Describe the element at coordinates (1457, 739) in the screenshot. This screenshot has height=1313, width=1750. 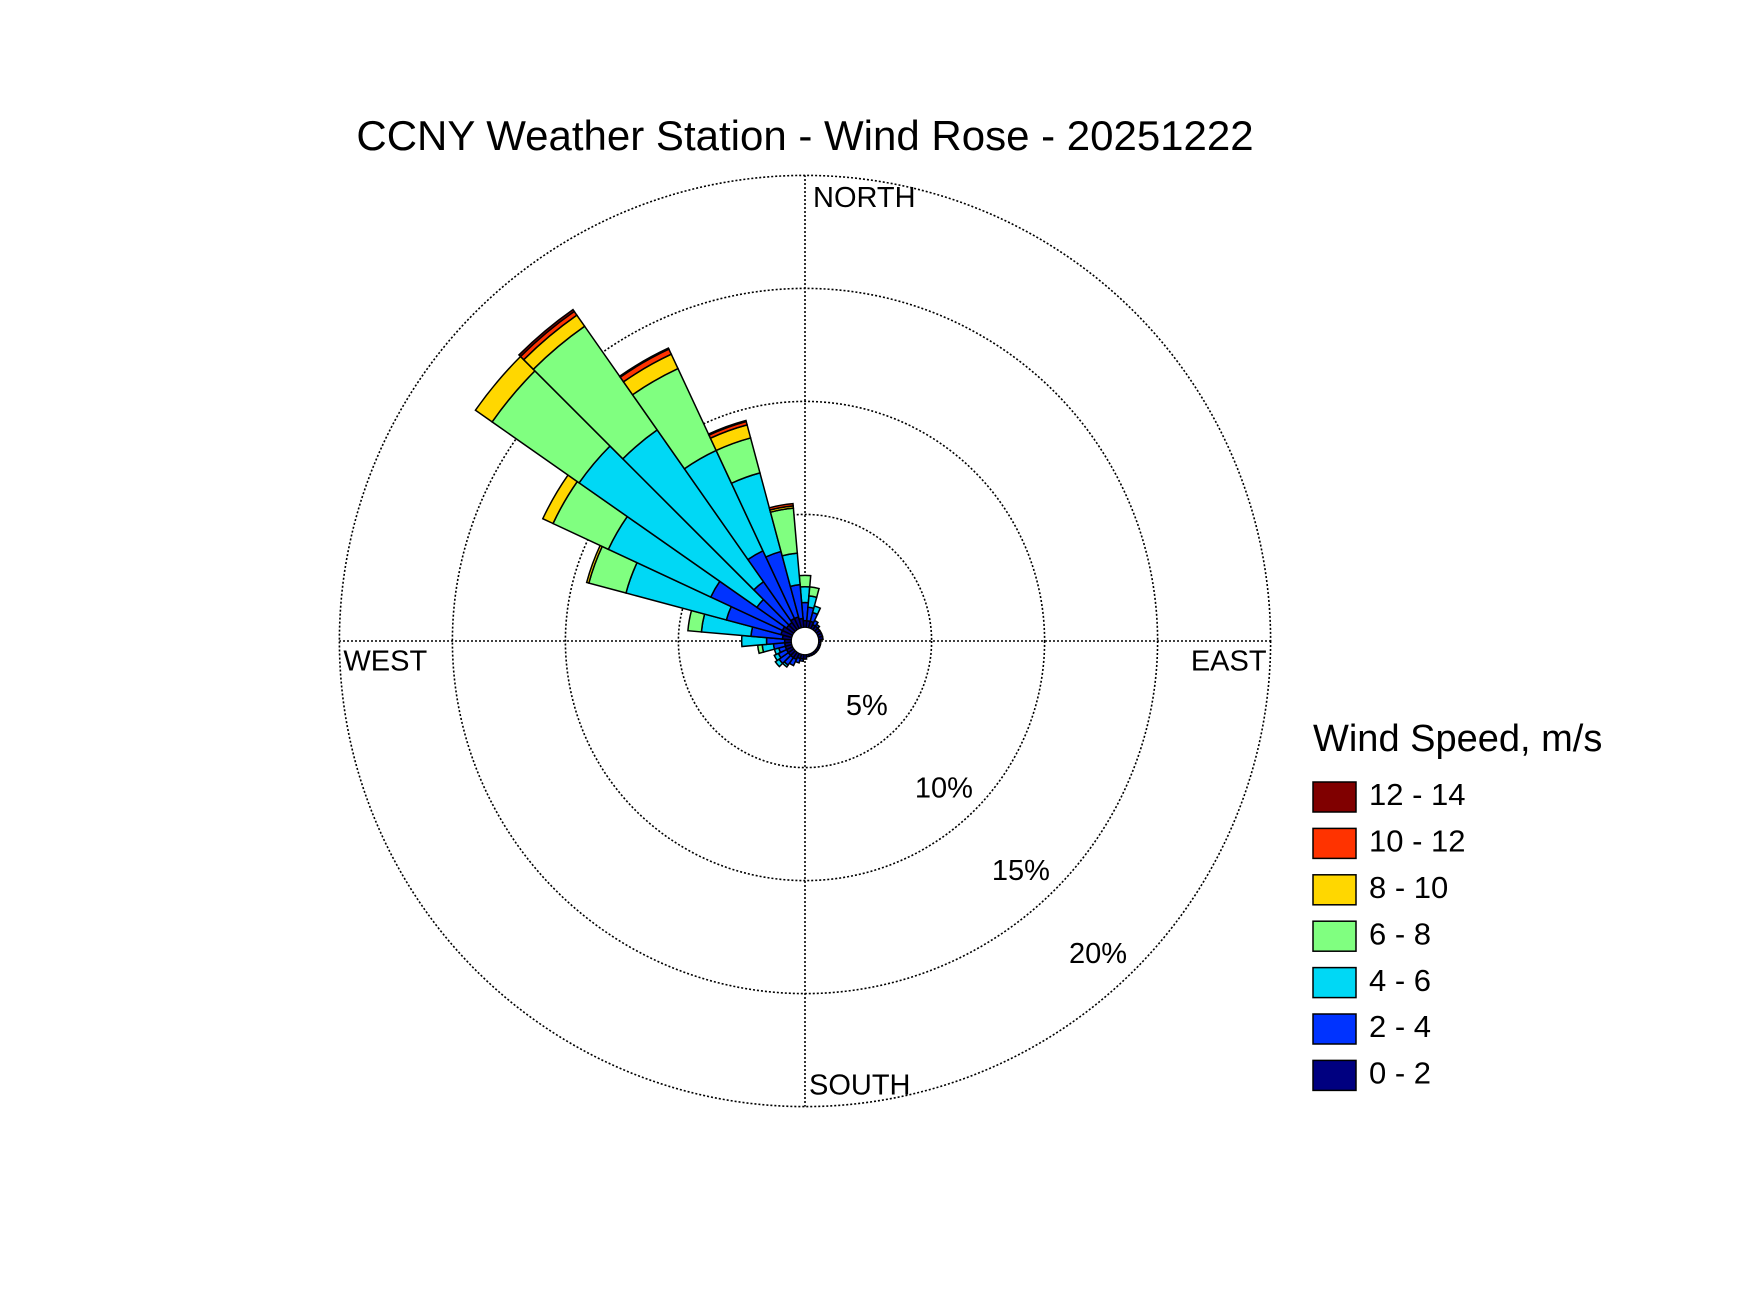
I see `legend-title: Wind Speed, m/s` at that location.